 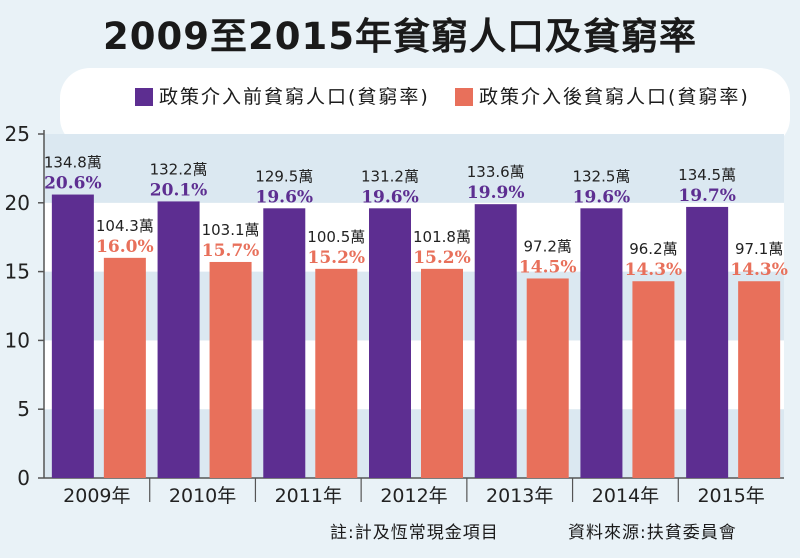 I want to click on population-label: 97.1萬, so click(x=759, y=249).